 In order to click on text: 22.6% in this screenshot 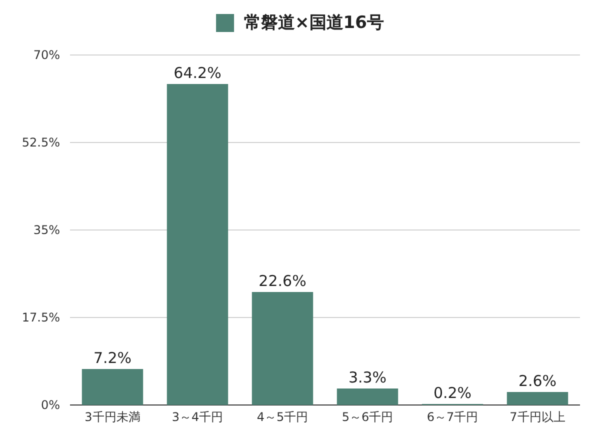, I will do `click(282, 281)`.